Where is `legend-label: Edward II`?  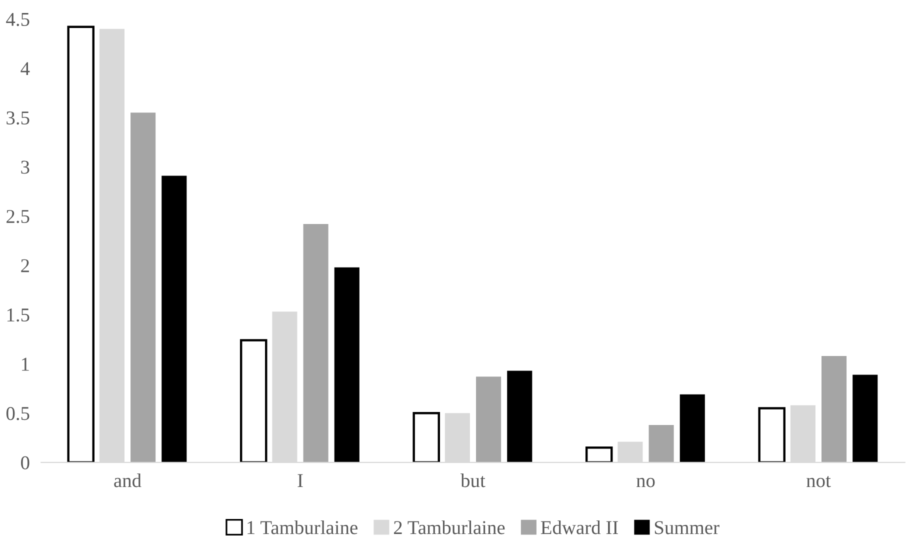
legend-label: Edward II is located at coordinates (579, 527).